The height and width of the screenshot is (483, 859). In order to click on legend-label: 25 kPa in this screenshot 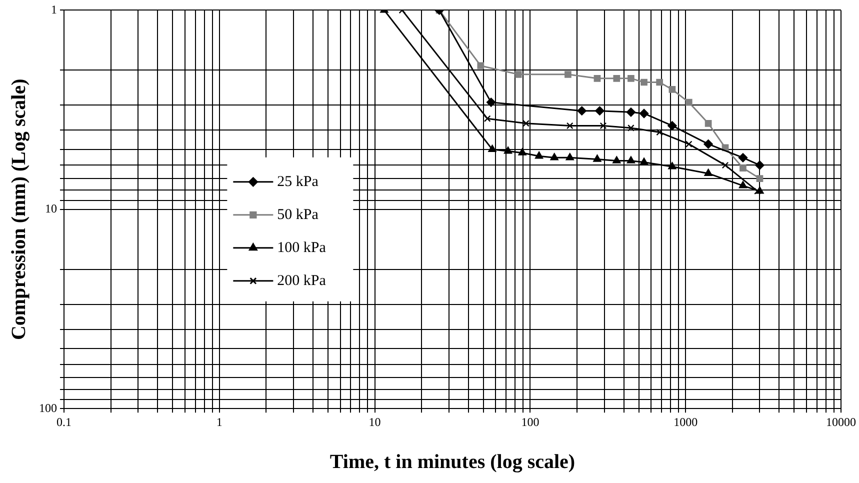, I will do `click(298, 182)`.